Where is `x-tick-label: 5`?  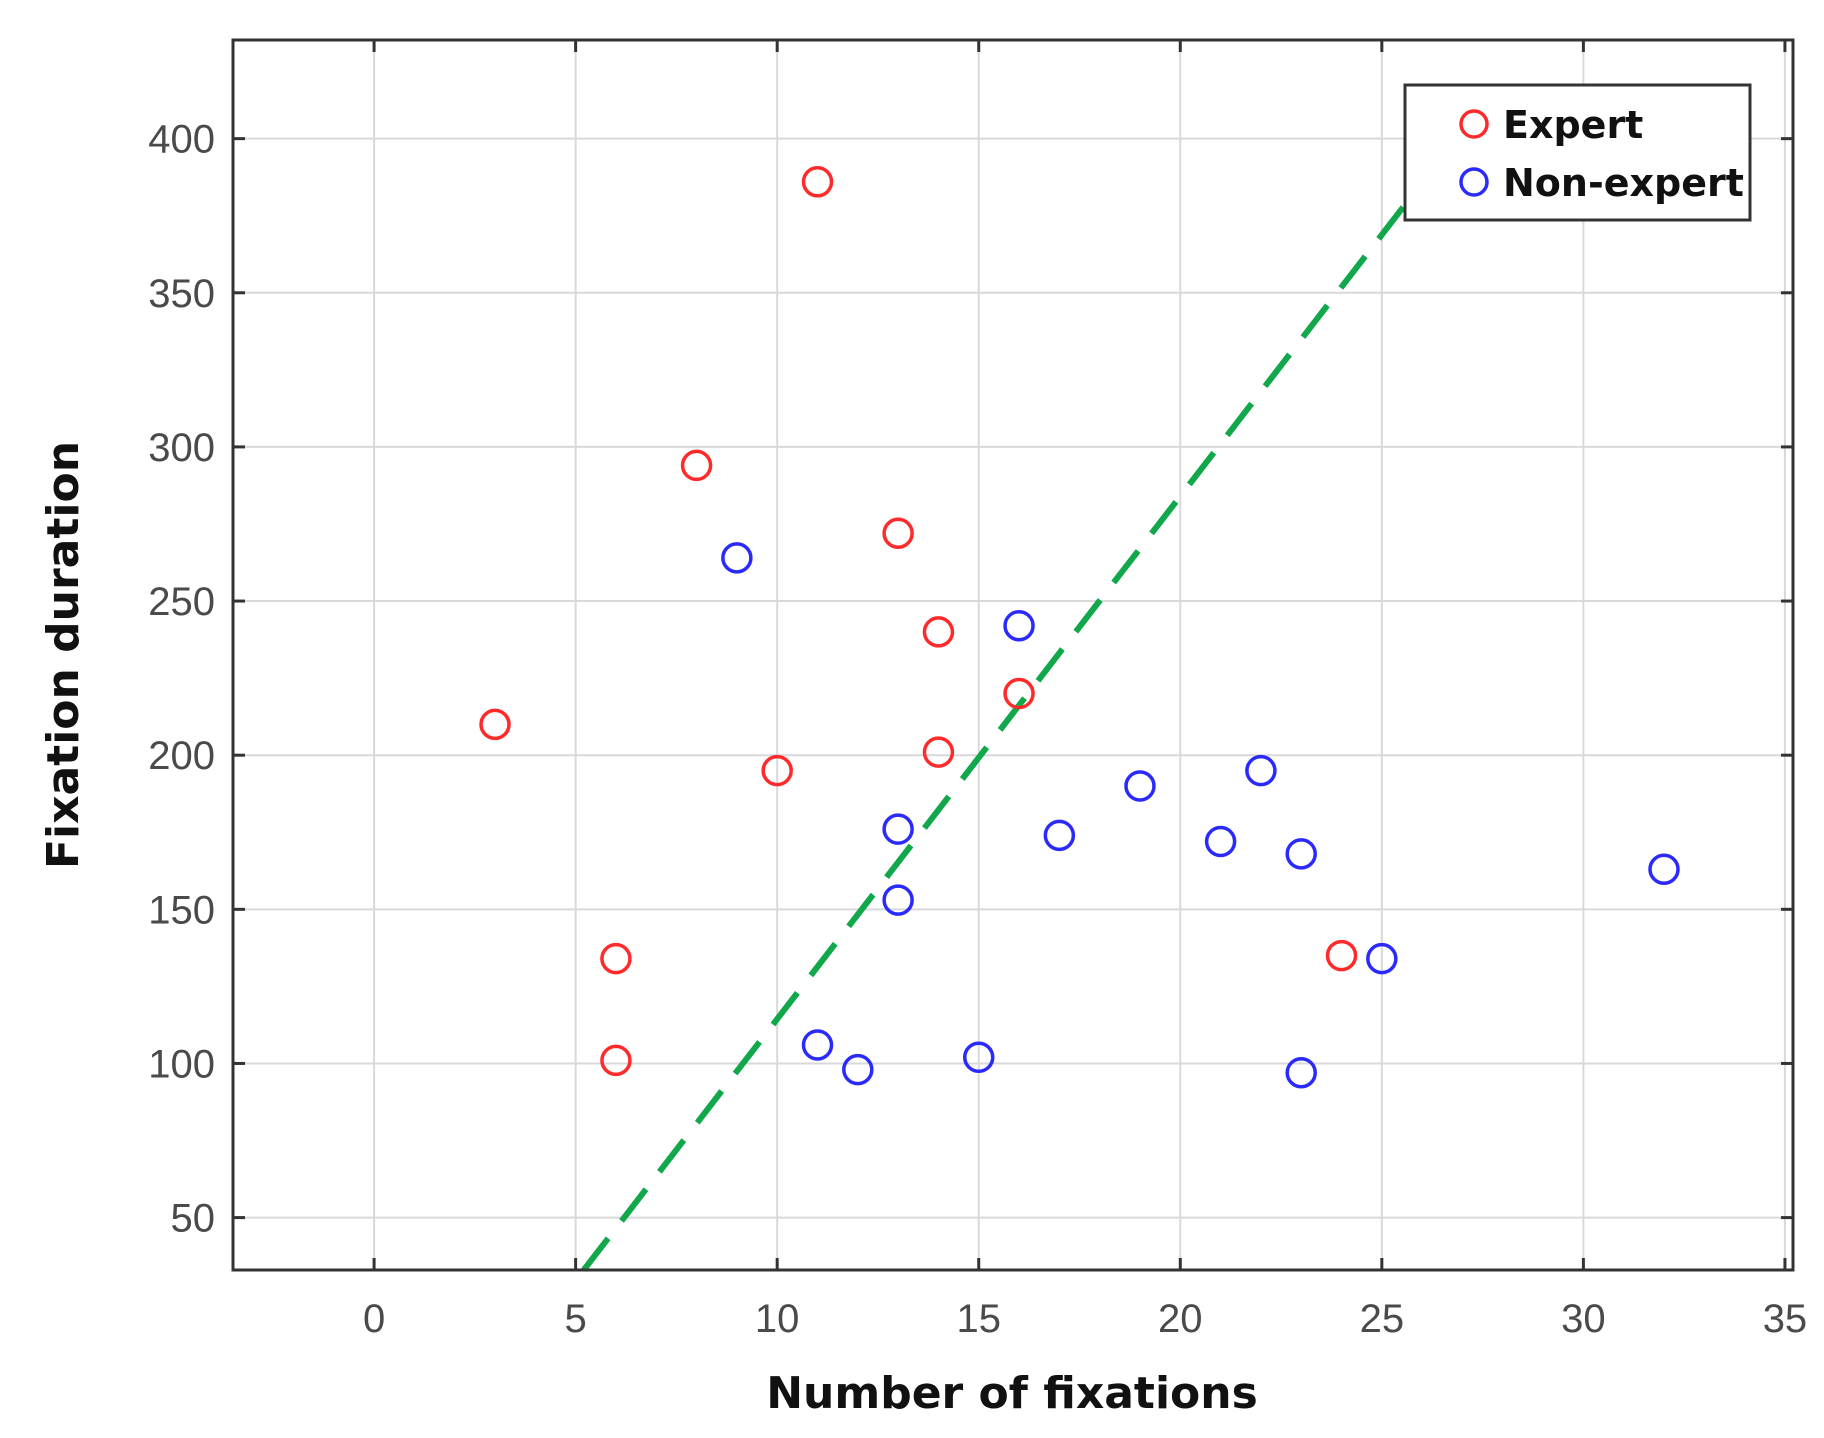 x-tick-label: 5 is located at coordinates (576, 1319).